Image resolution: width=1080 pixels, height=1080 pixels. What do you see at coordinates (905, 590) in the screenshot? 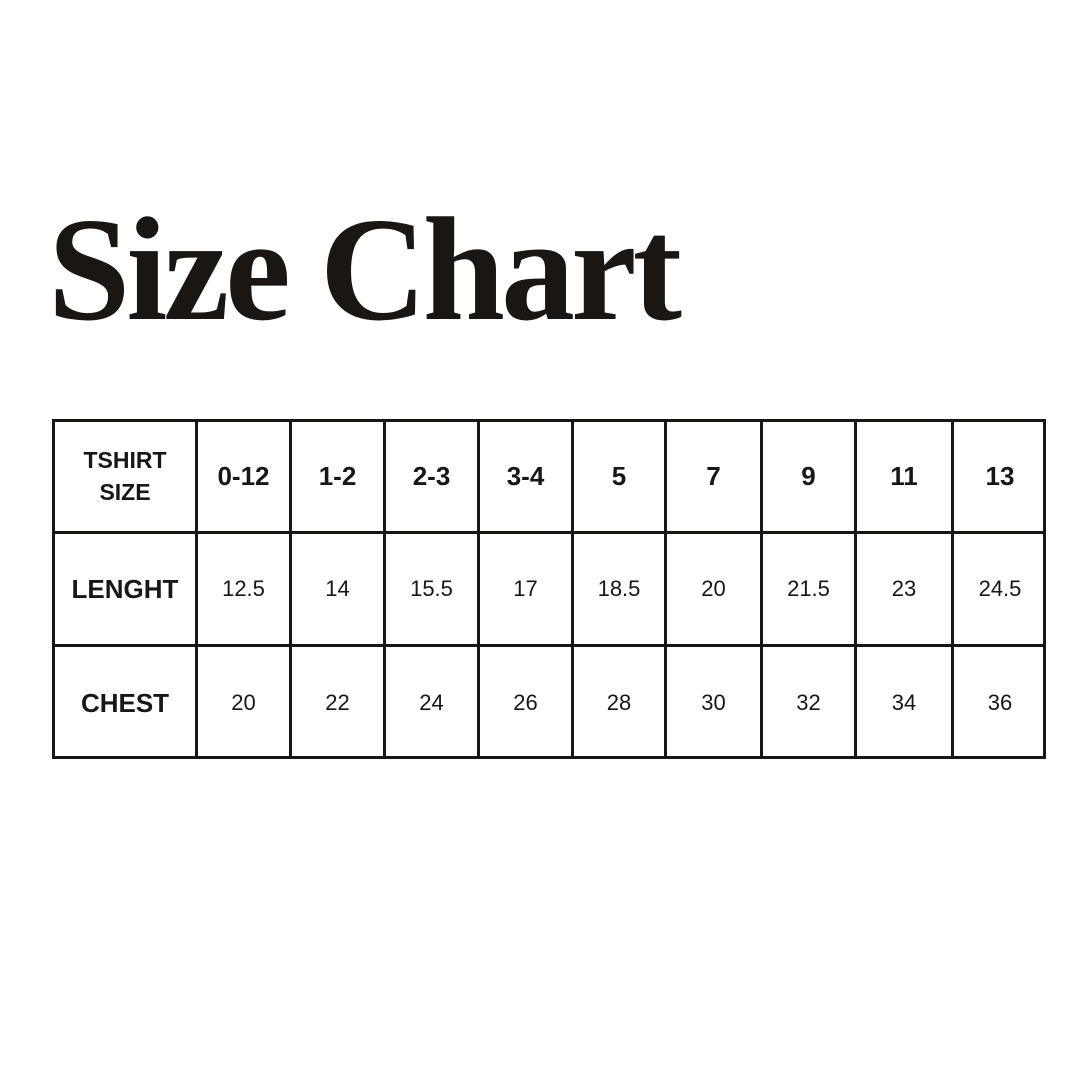
I see `table-cell: 23` at bounding box center [905, 590].